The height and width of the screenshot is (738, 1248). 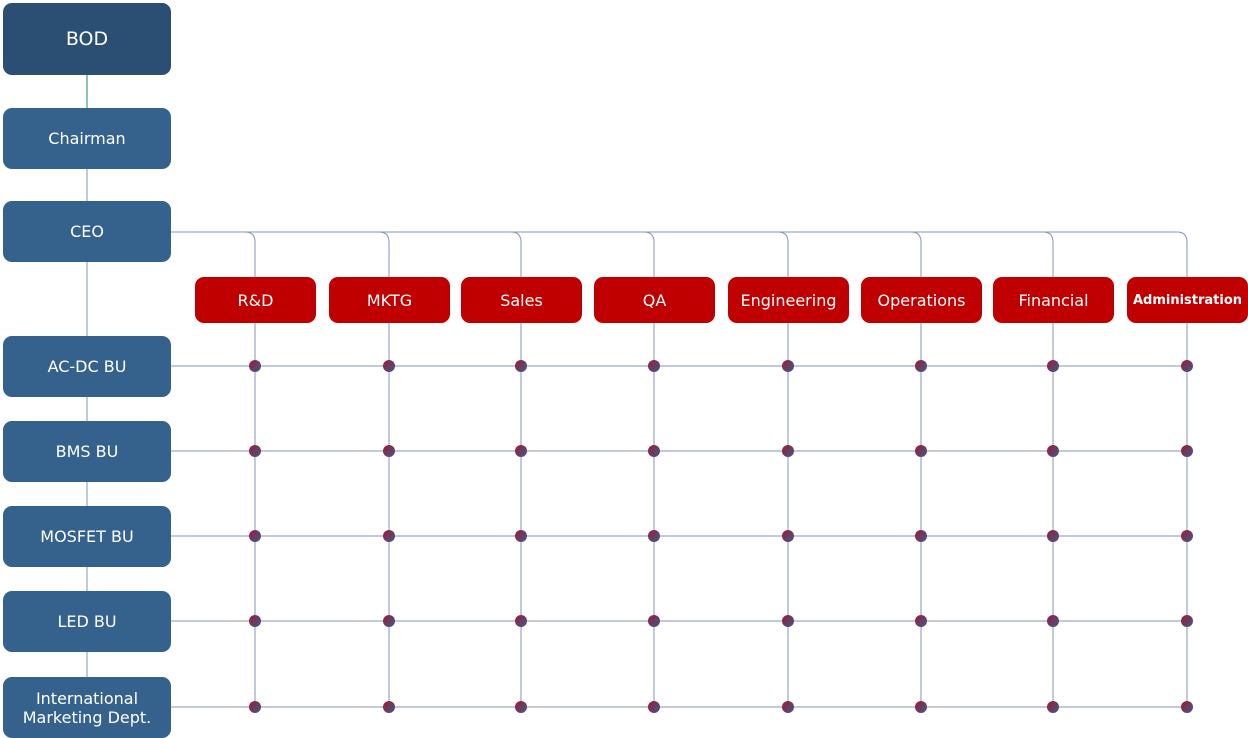 I want to click on bu-box-ac-dc: AC-DC BU, so click(x=87, y=366).